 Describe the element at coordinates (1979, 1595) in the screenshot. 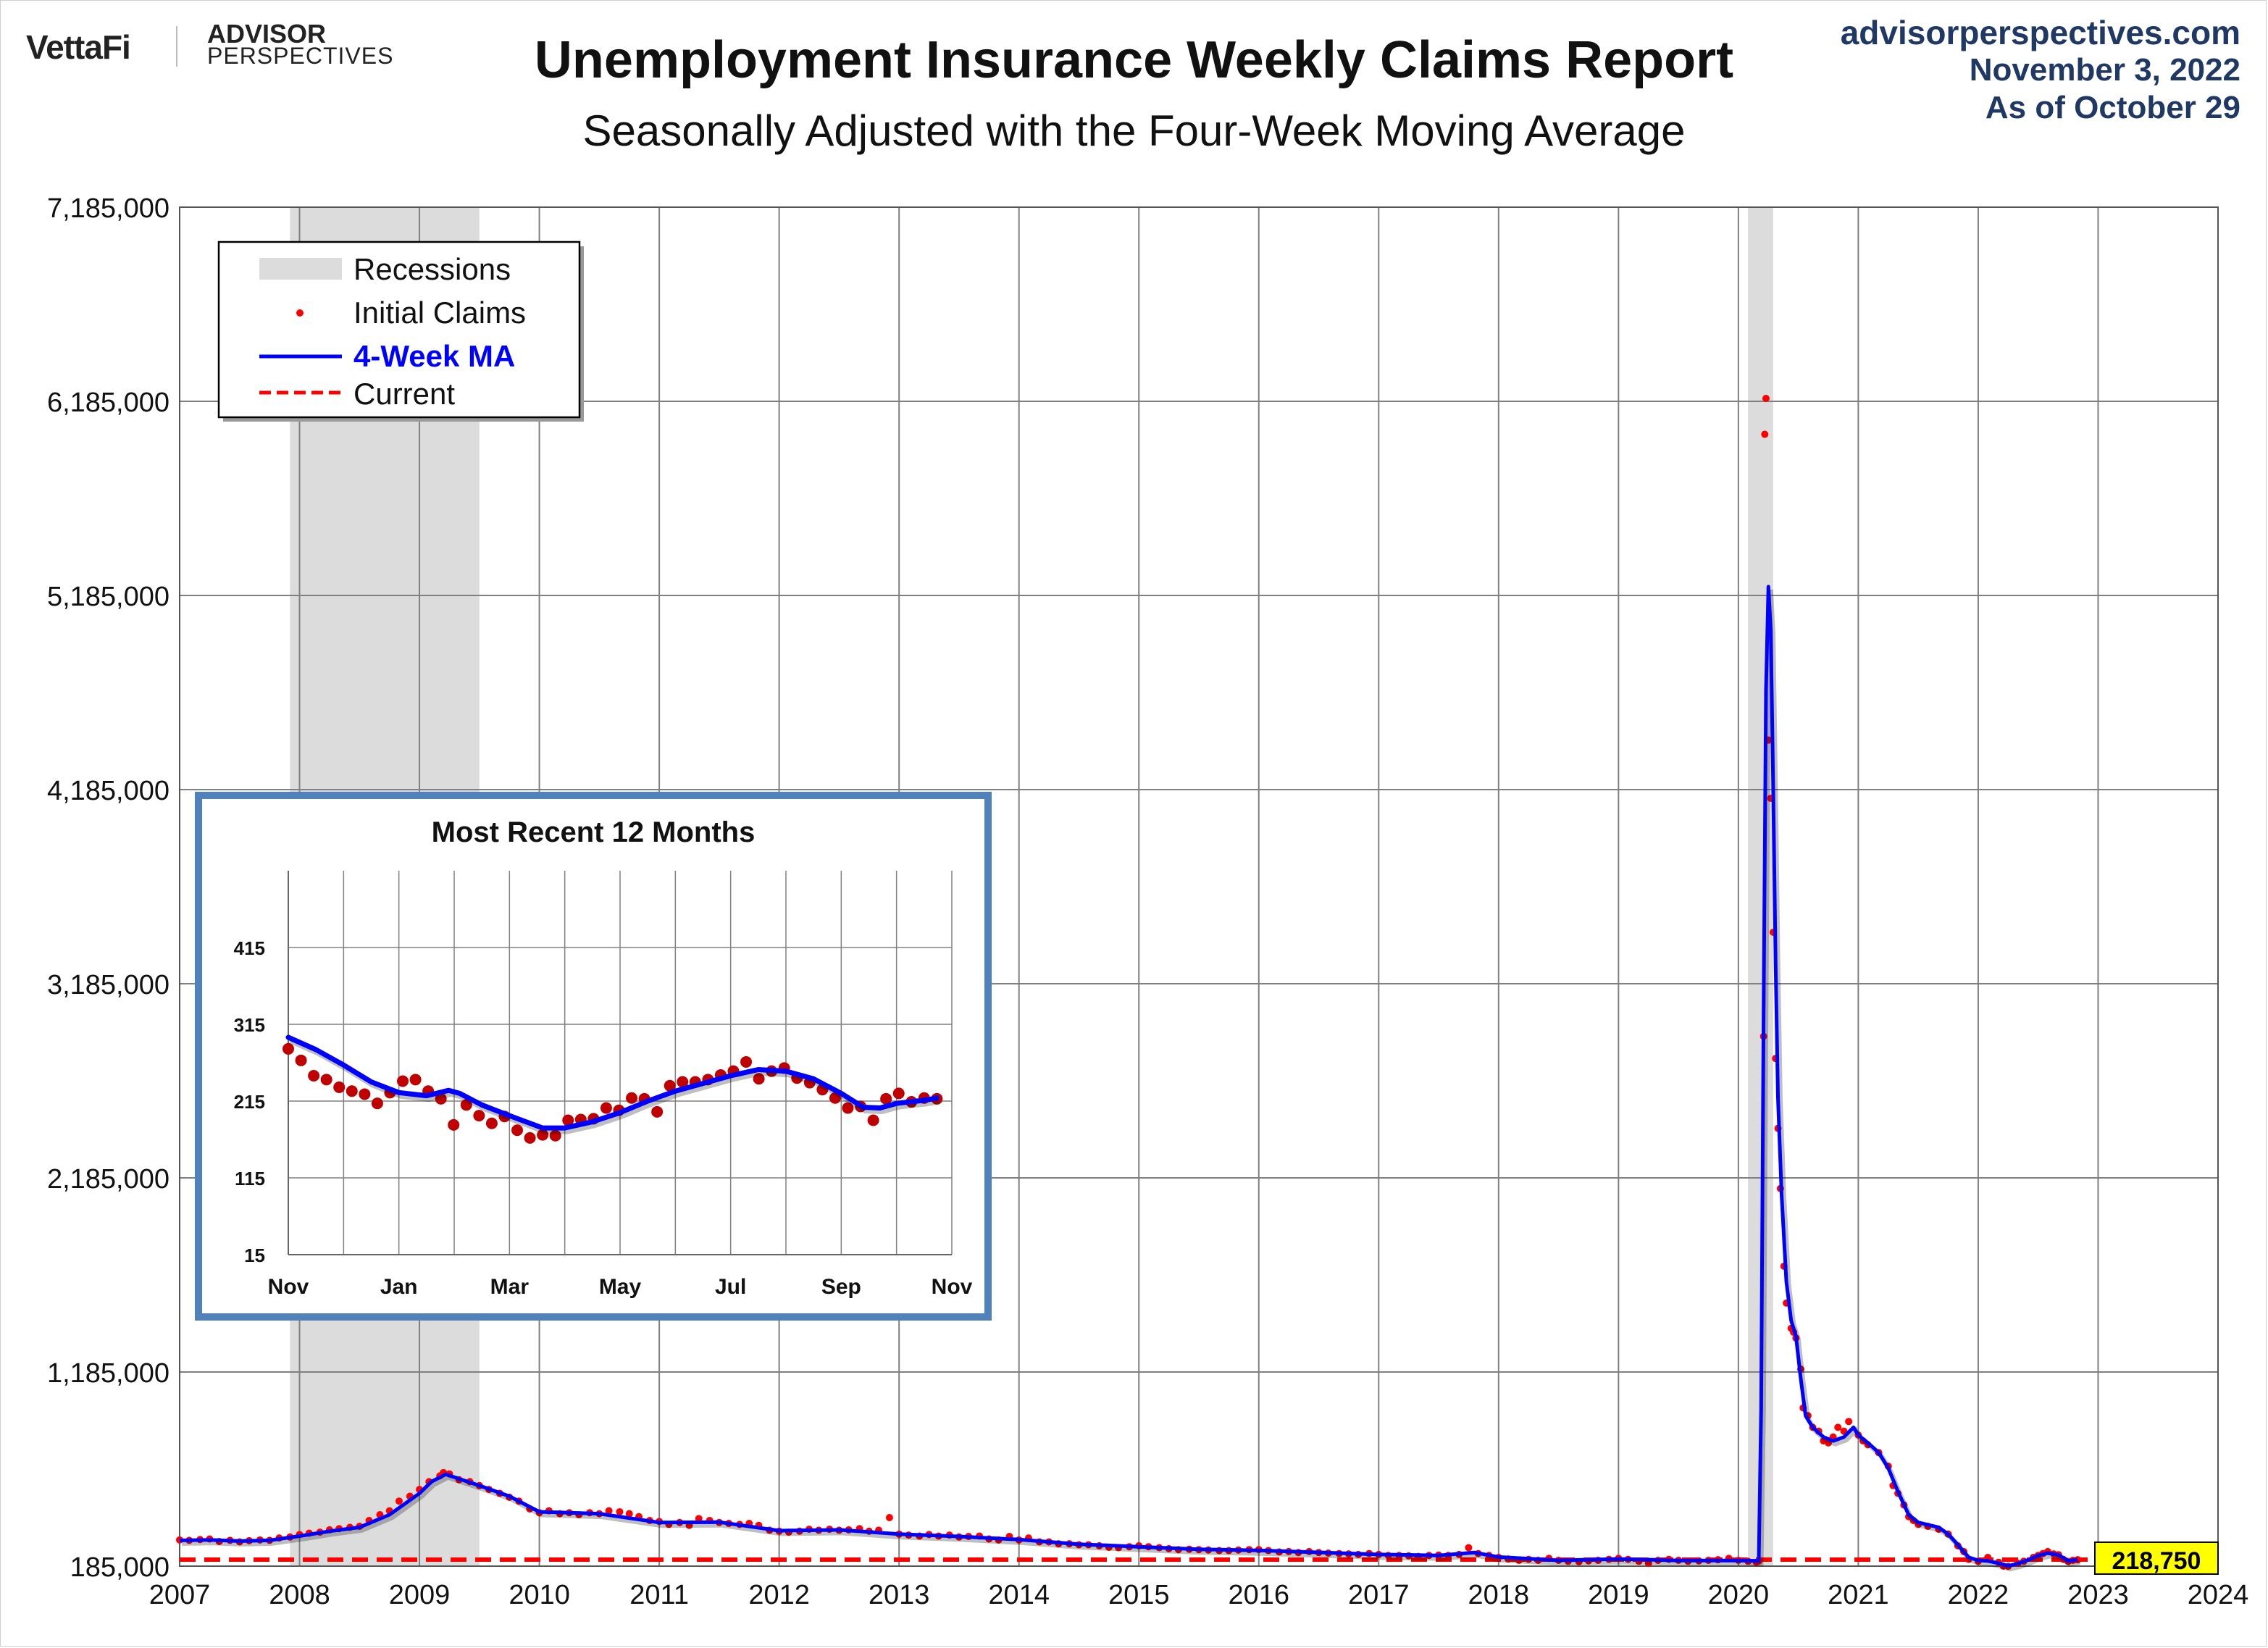

I see `x-tick-label: 2022` at that location.